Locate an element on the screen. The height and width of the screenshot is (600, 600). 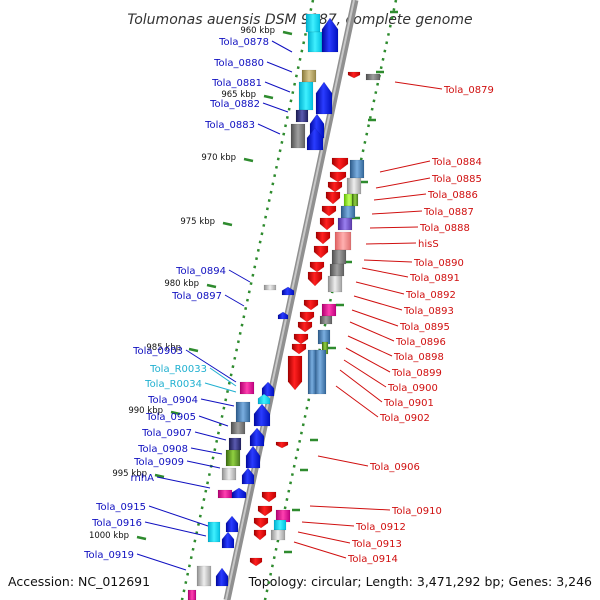
gene-label-tola-0897: Tola_0897 is located at coordinates (196, 296).